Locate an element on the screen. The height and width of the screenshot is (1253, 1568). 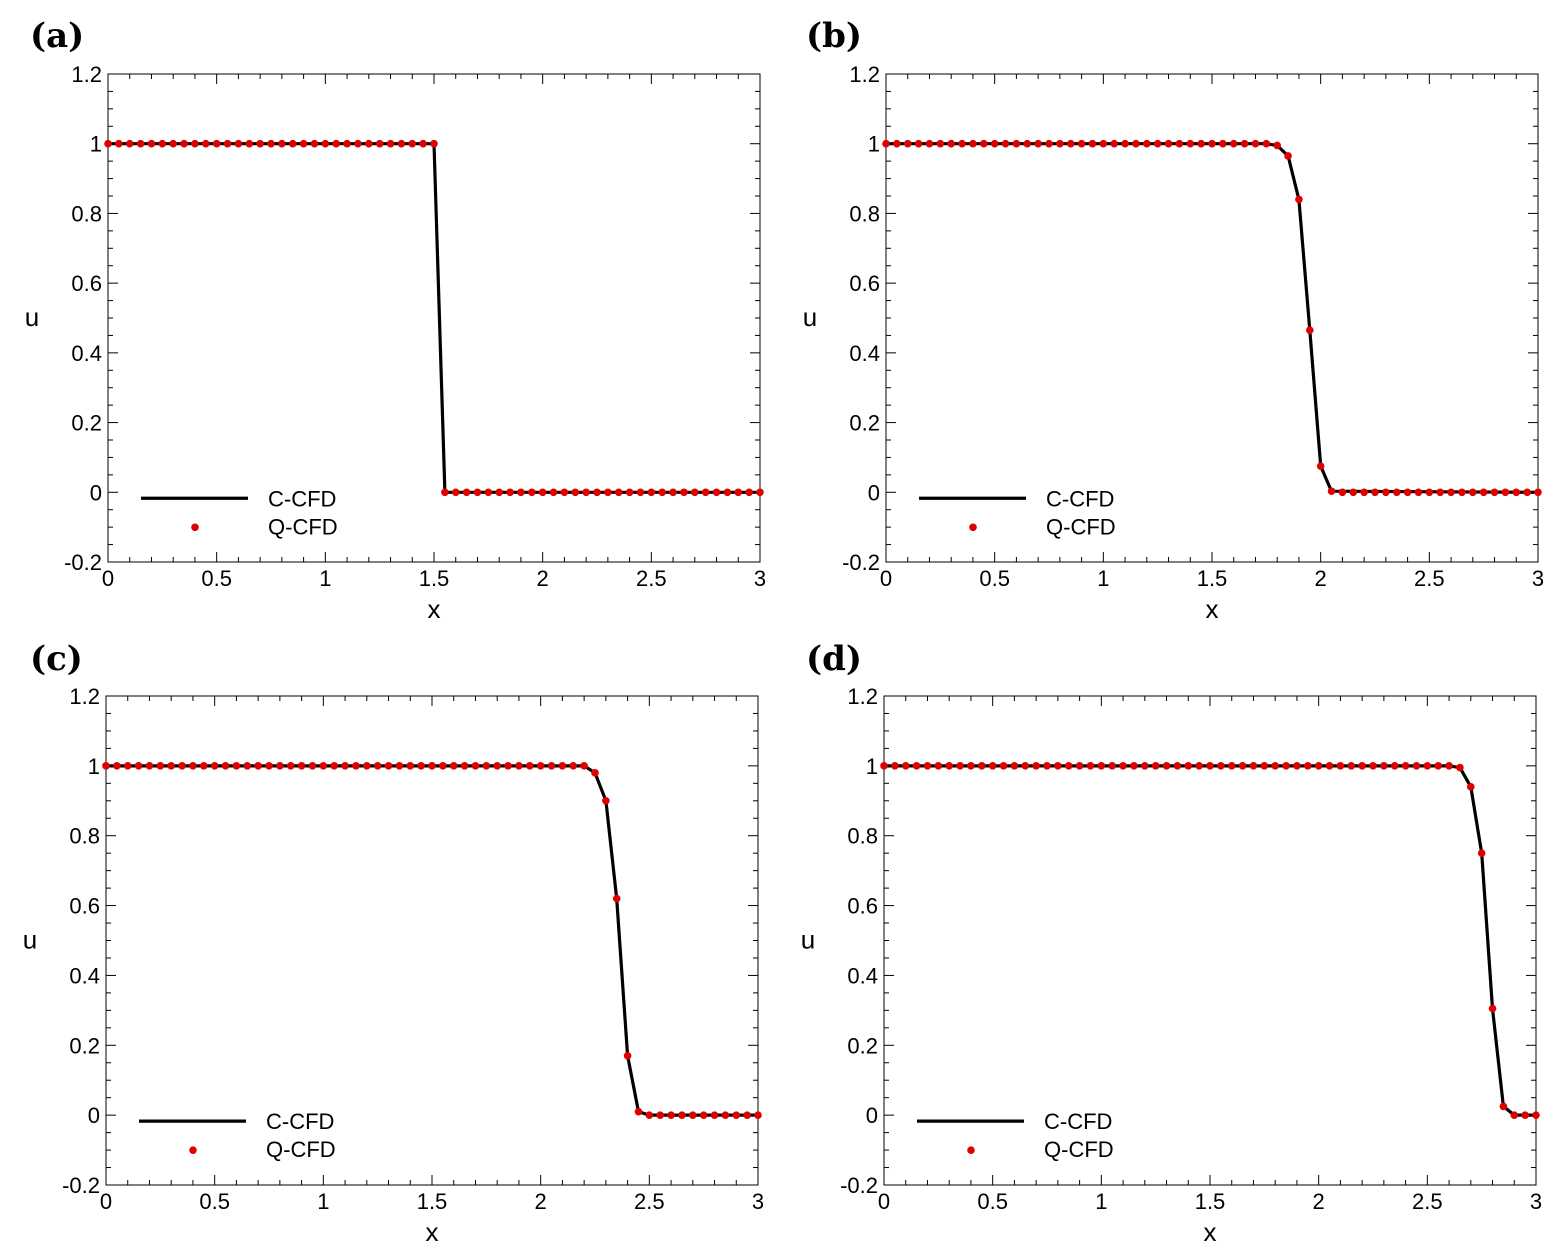
y-tick-label: 0.6 is located at coordinates (864, 283).